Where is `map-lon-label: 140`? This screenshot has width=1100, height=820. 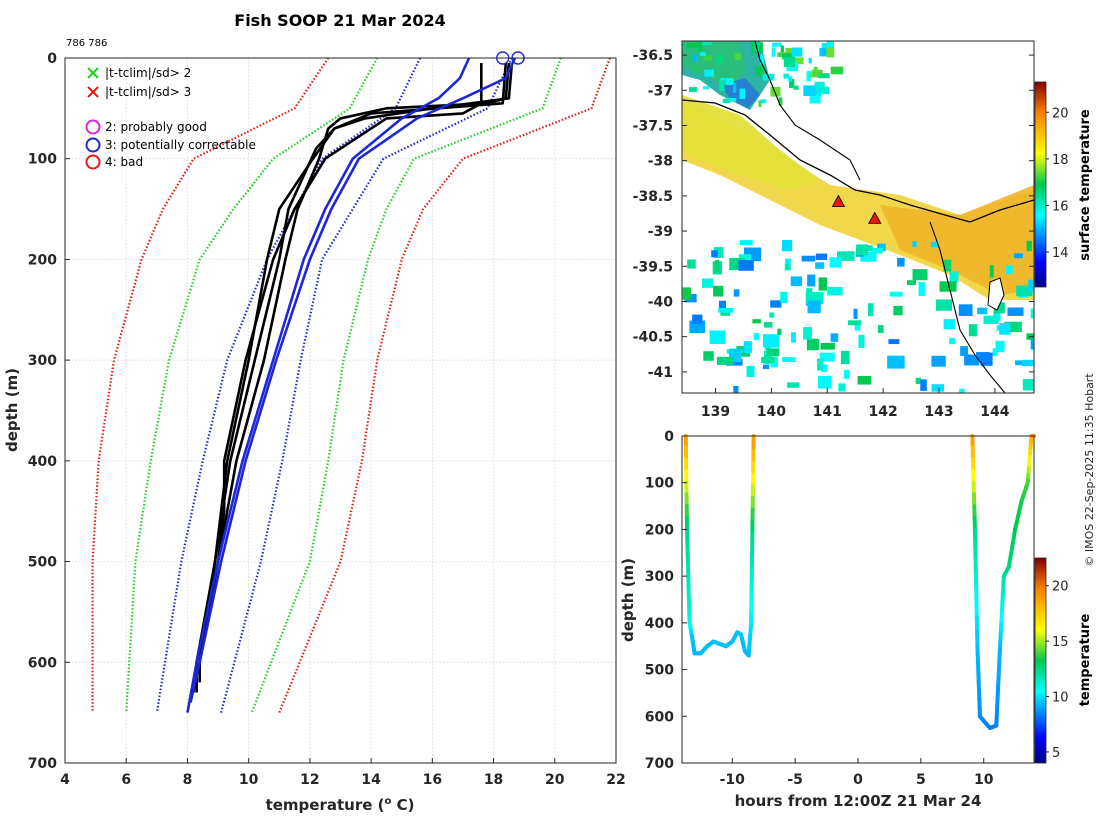 map-lon-label: 140 is located at coordinates (771, 412).